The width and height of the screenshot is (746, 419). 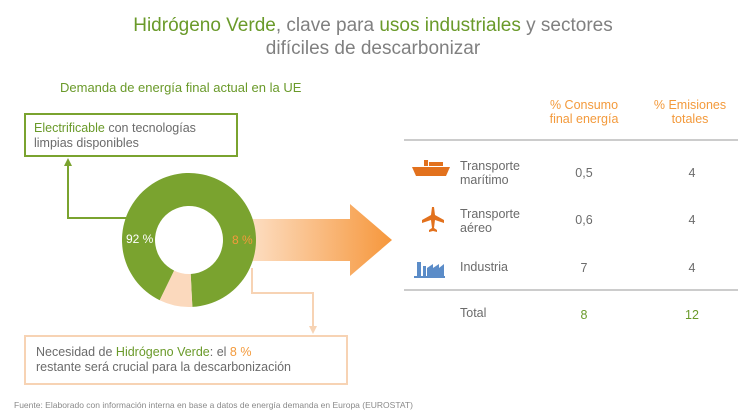 What do you see at coordinates (692, 173) in the screenshot?
I see `cell-emisiones-maritimo: 4` at bounding box center [692, 173].